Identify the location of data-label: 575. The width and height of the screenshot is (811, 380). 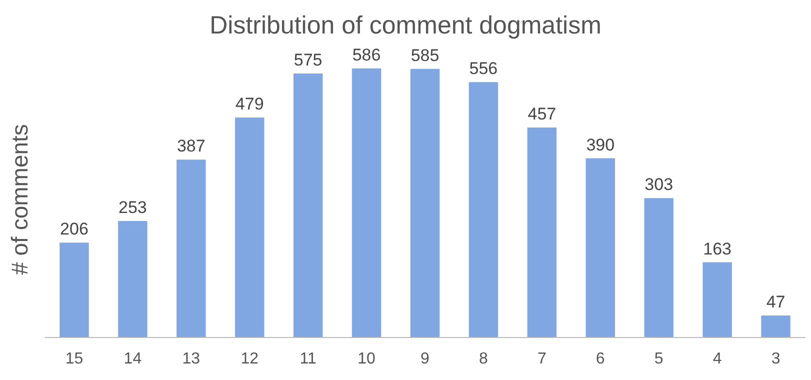
(308, 60).